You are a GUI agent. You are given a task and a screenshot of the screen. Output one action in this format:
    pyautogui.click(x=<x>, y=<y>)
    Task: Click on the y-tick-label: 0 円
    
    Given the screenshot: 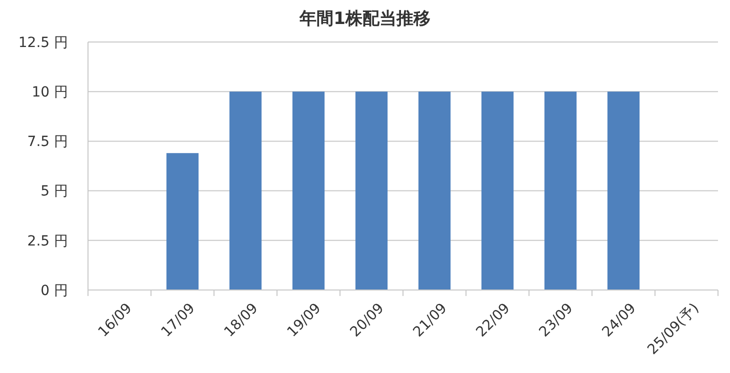 What is the action you would take?
    pyautogui.click(x=54, y=290)
    